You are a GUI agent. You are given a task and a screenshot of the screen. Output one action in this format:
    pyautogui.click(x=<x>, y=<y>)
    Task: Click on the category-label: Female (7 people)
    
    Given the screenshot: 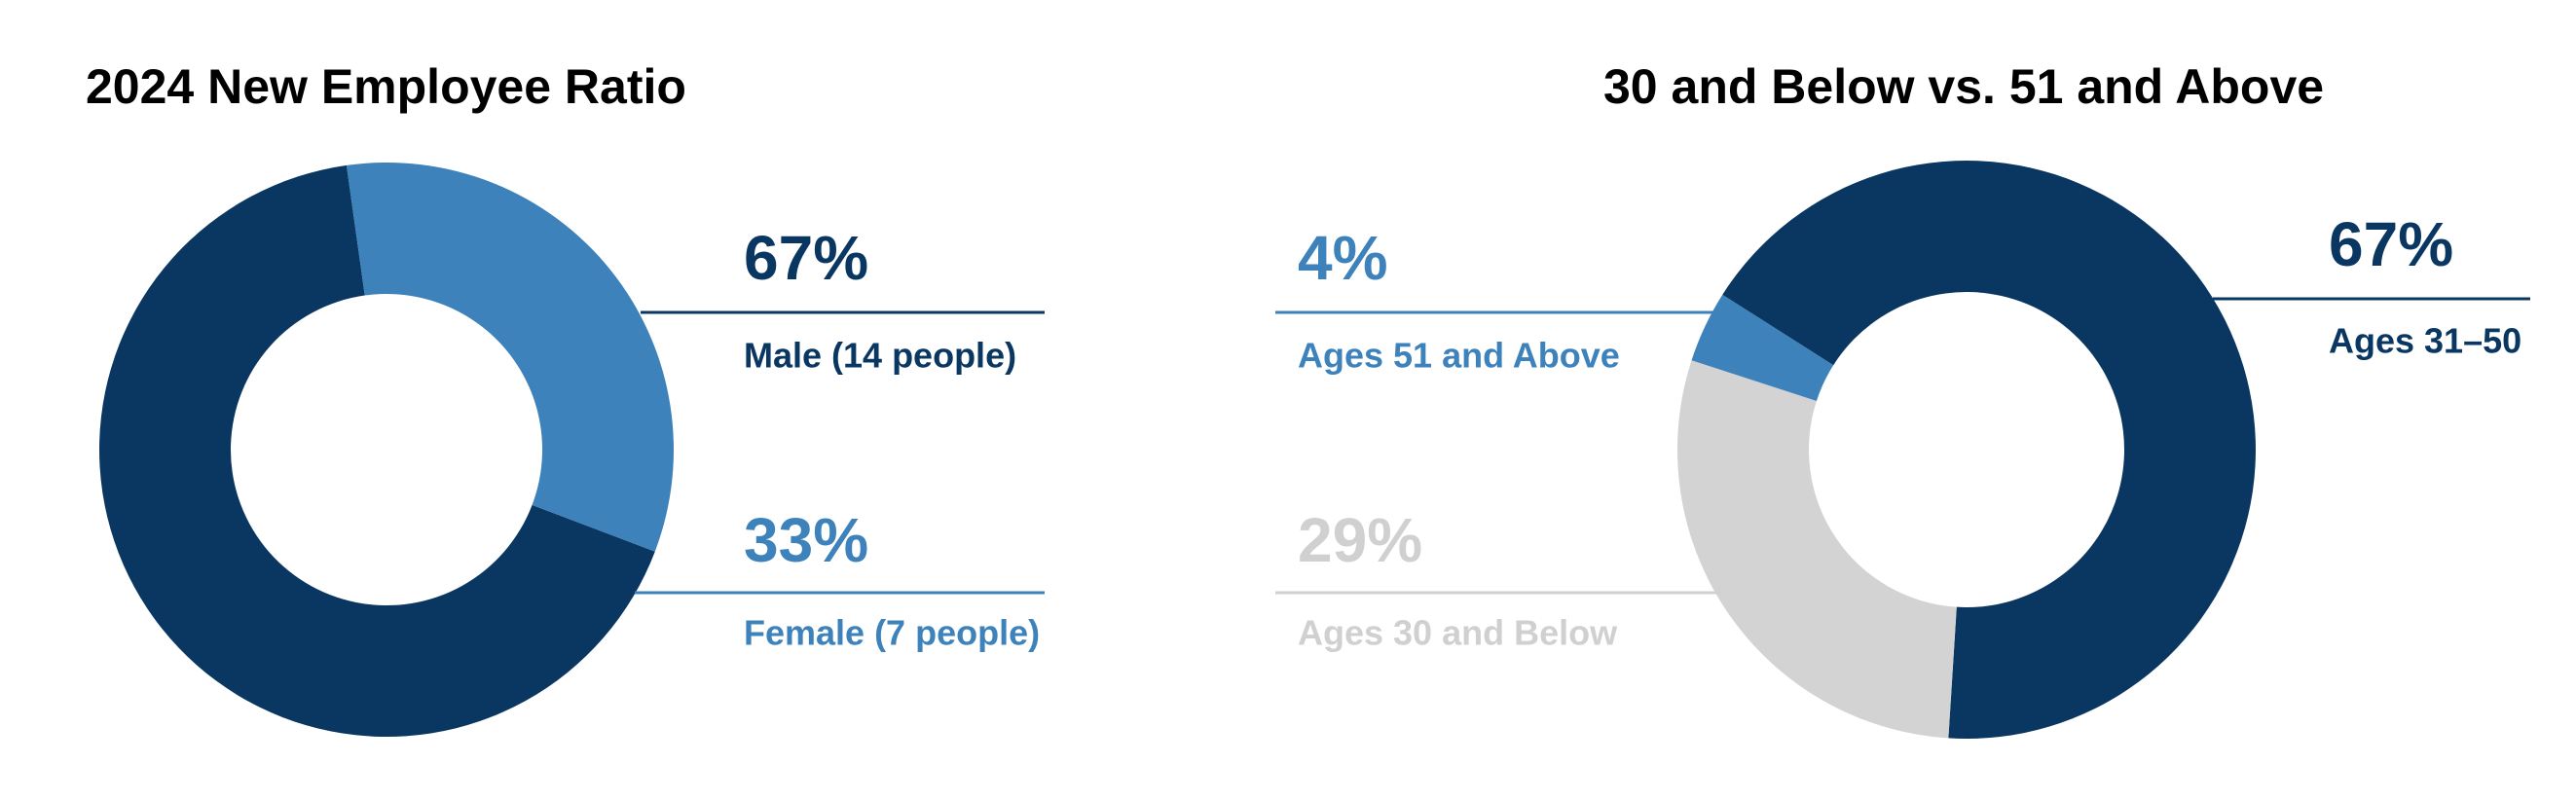 What is the action you would take?
    pyautogui.click(x=892, y=633)
    